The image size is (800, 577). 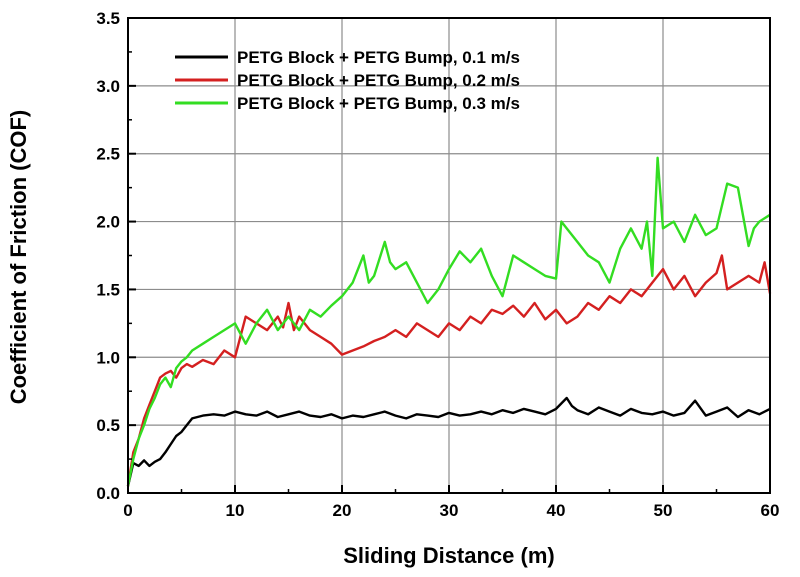 I want to click on y-tick-label: 0.0, so click(x=108, y=493).